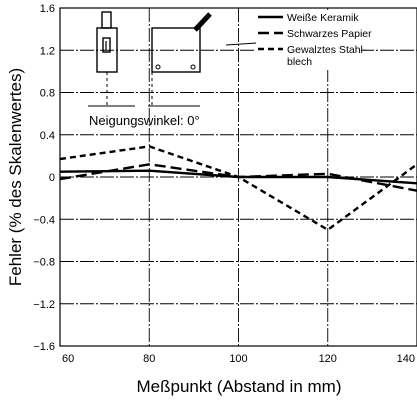 This screenshot has height=405, width=417. Describe the element at coordinates (44, 347) in the screenshot. I see `y-tick-label: −1.6` at that location.